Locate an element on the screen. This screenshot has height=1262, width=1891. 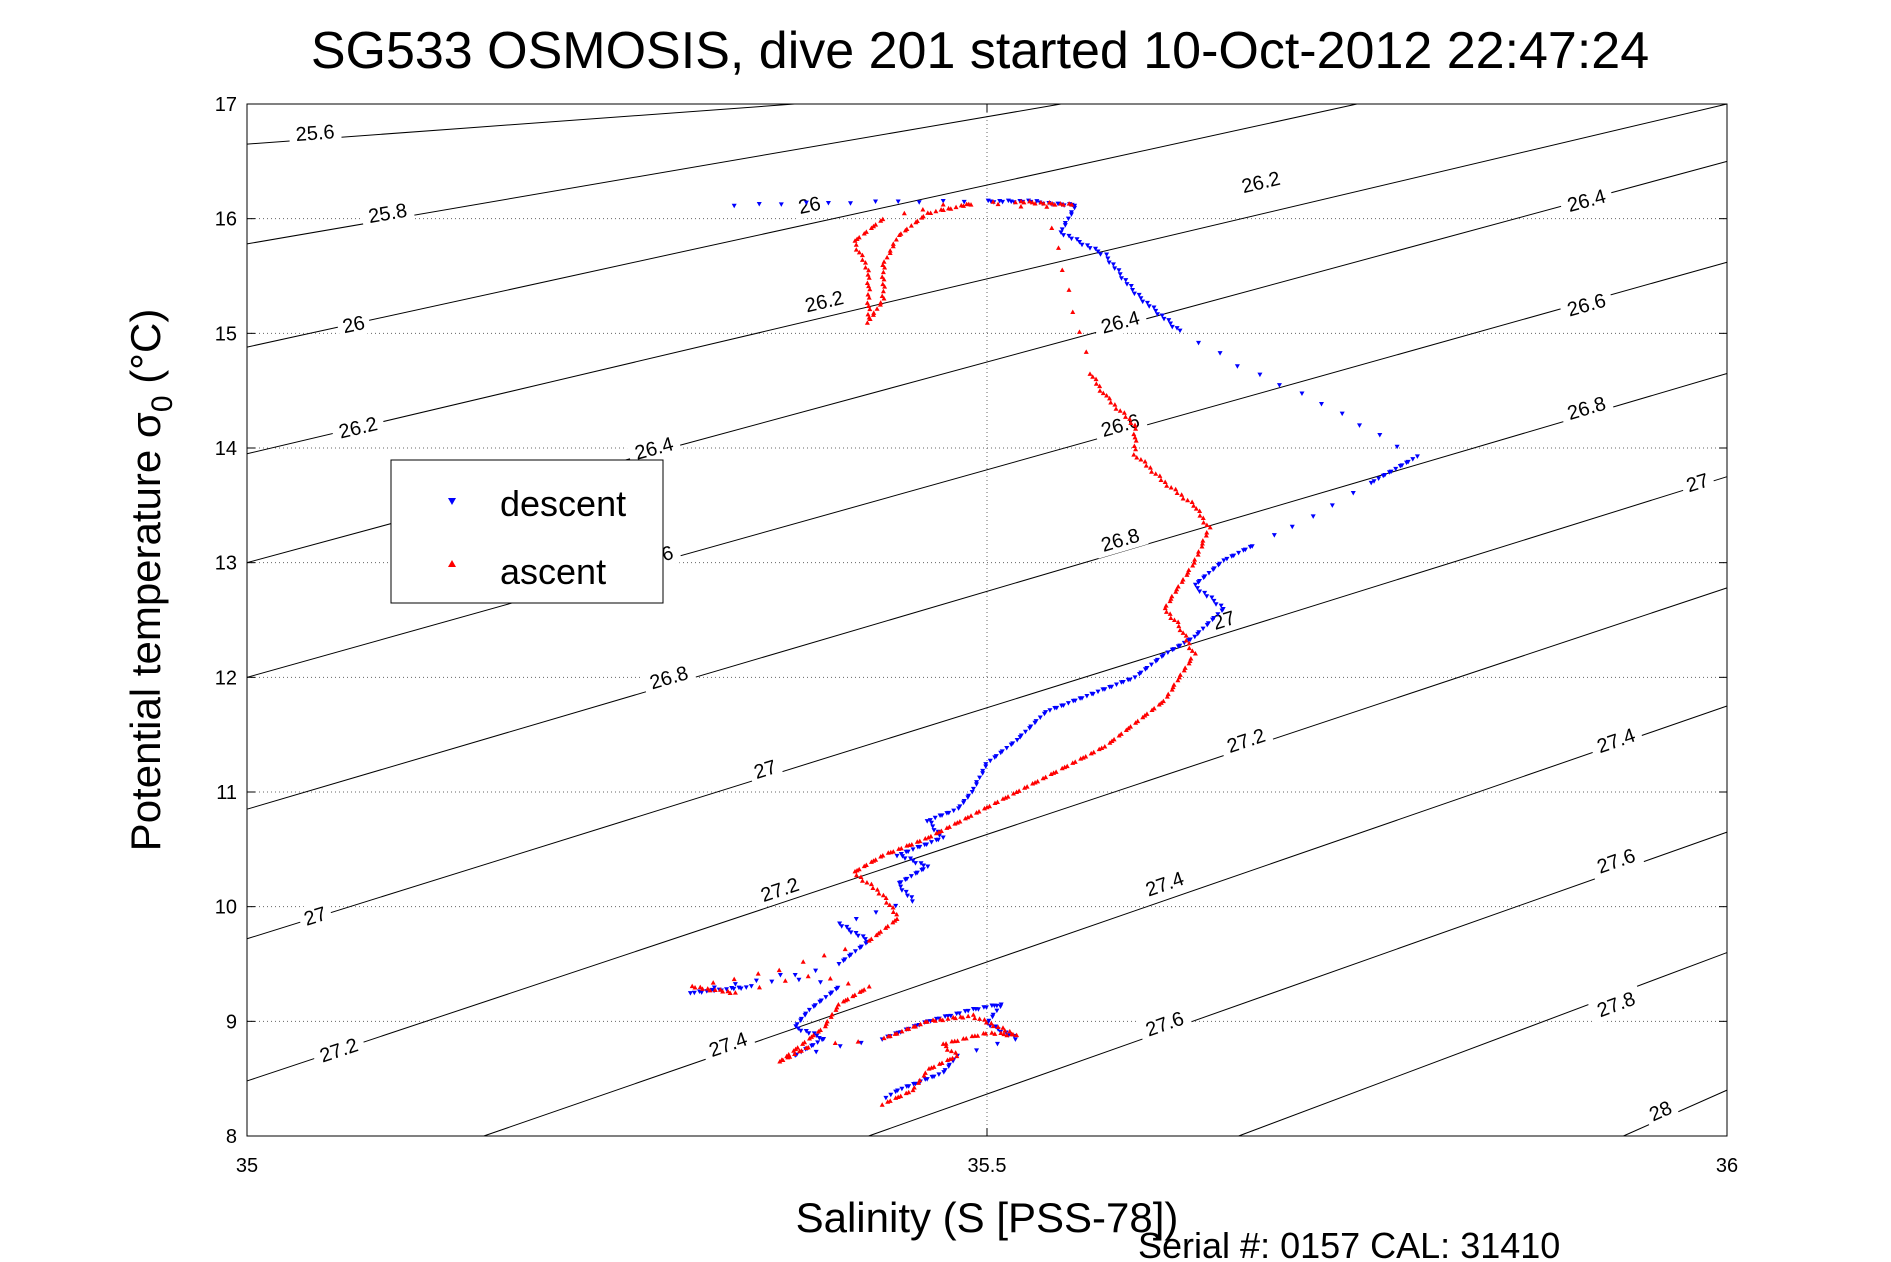
x-tick-label: 36 is located at coordinates (1727, 1166).